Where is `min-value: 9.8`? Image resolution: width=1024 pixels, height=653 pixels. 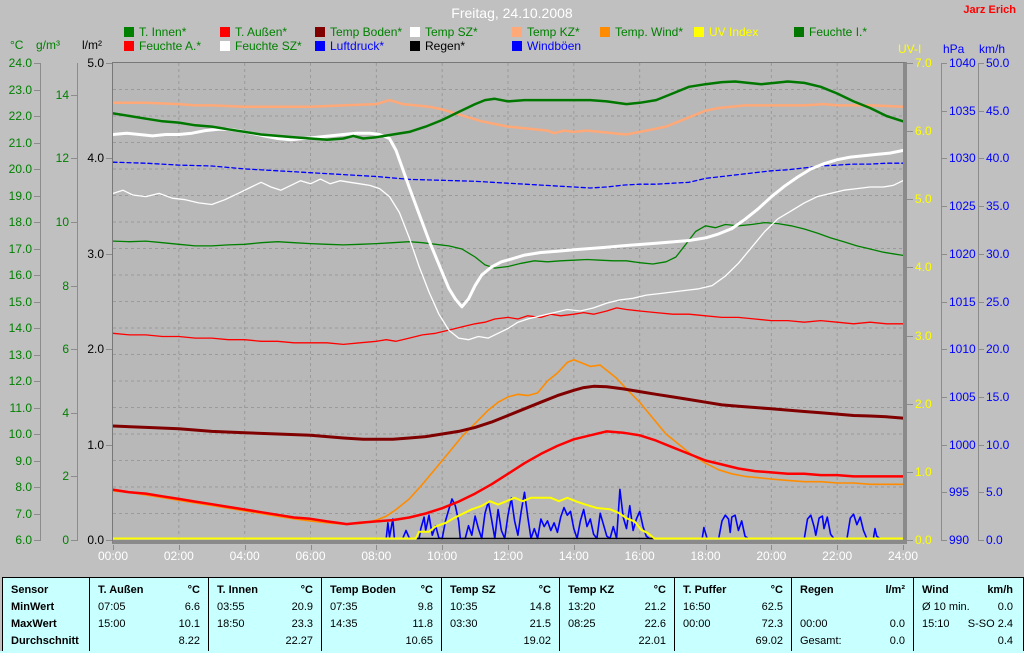
min-value: 9.8 is located at coordinates (425, 606).